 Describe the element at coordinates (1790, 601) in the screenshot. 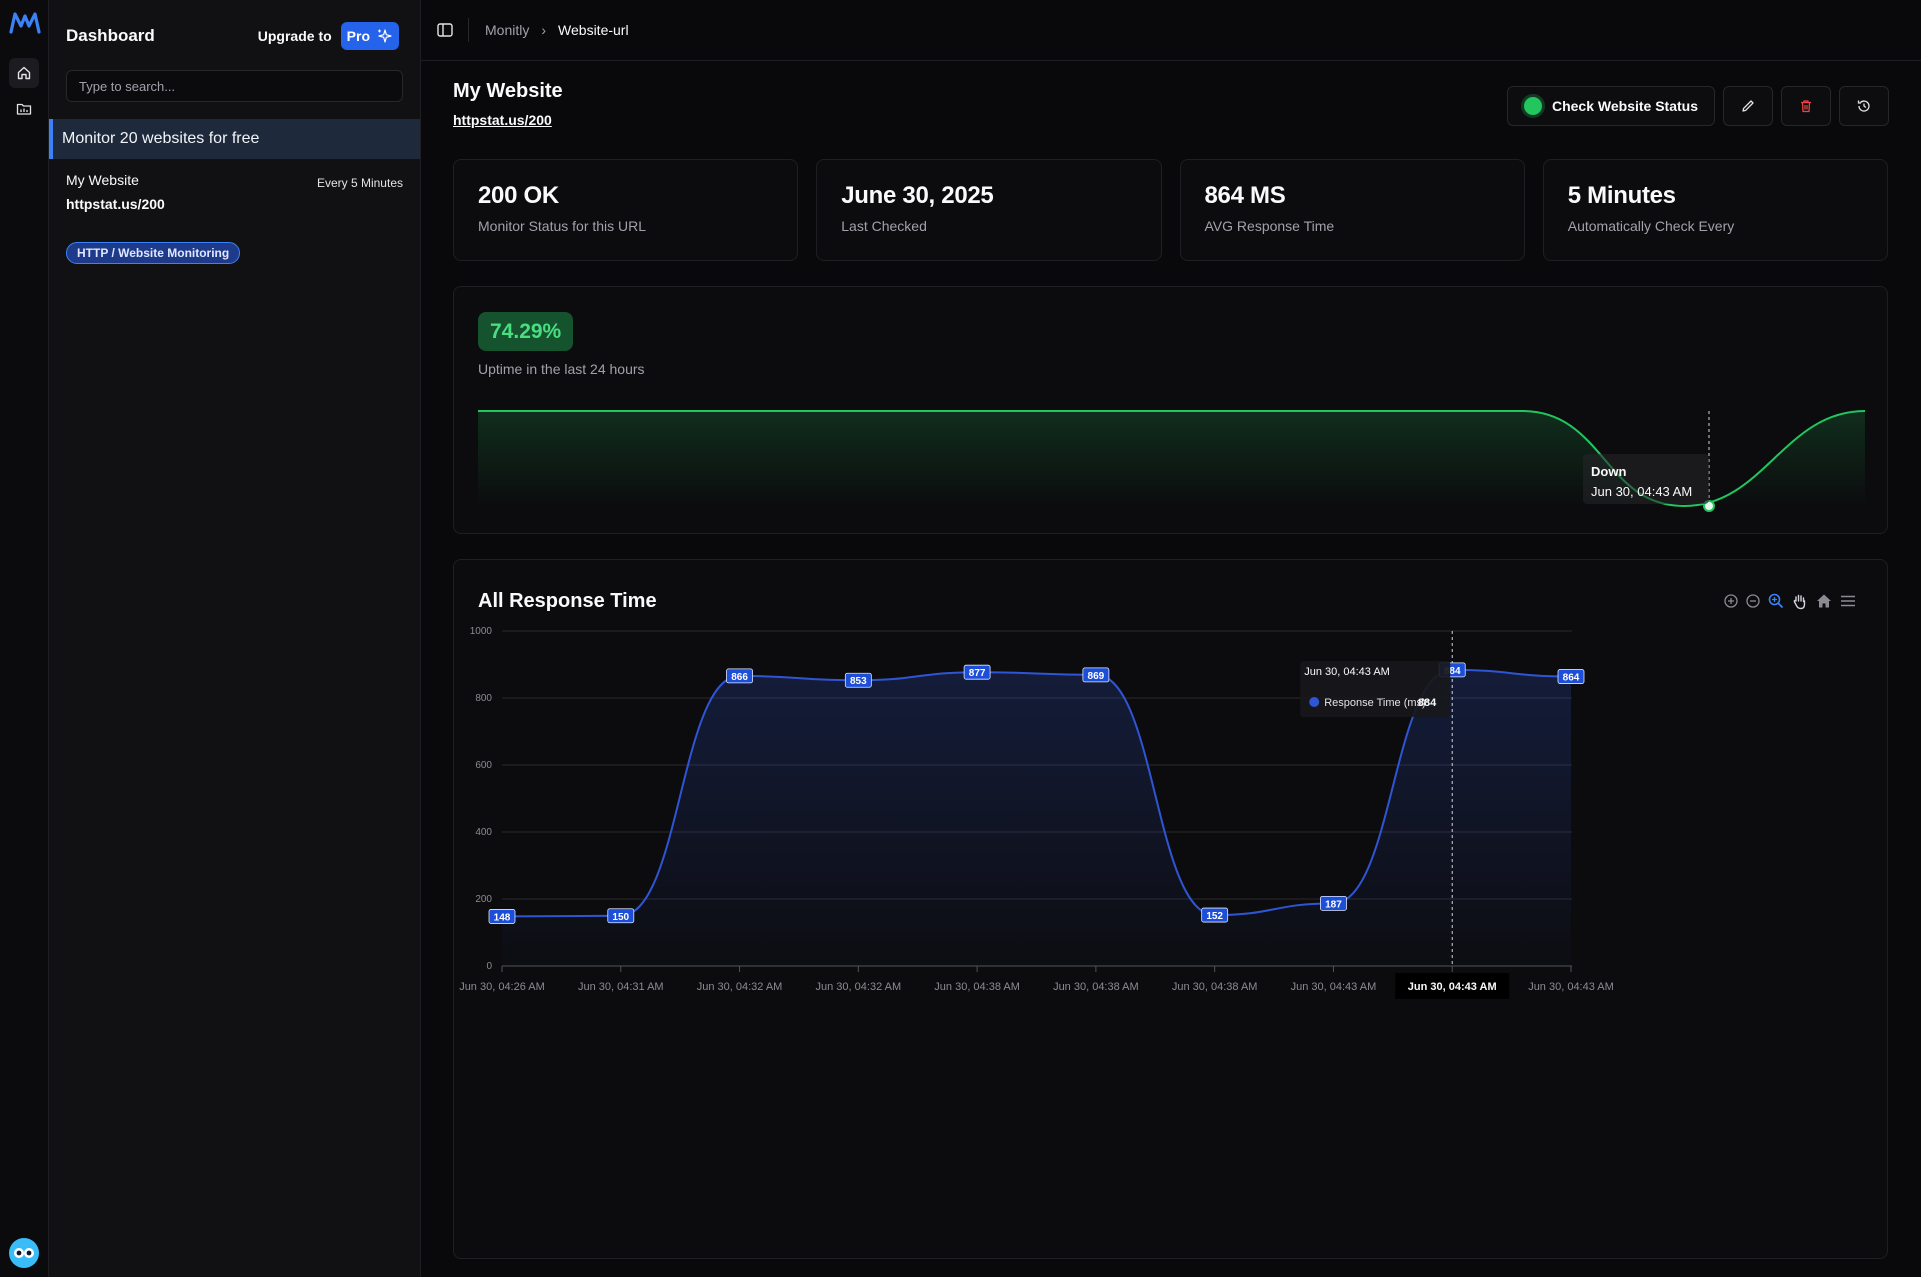

I see `chart-toolbar` at that location.